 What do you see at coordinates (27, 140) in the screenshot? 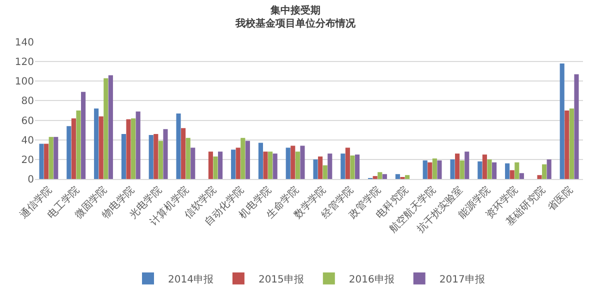
I see `y-tick-label: 40` at bounding box center [27, 140].